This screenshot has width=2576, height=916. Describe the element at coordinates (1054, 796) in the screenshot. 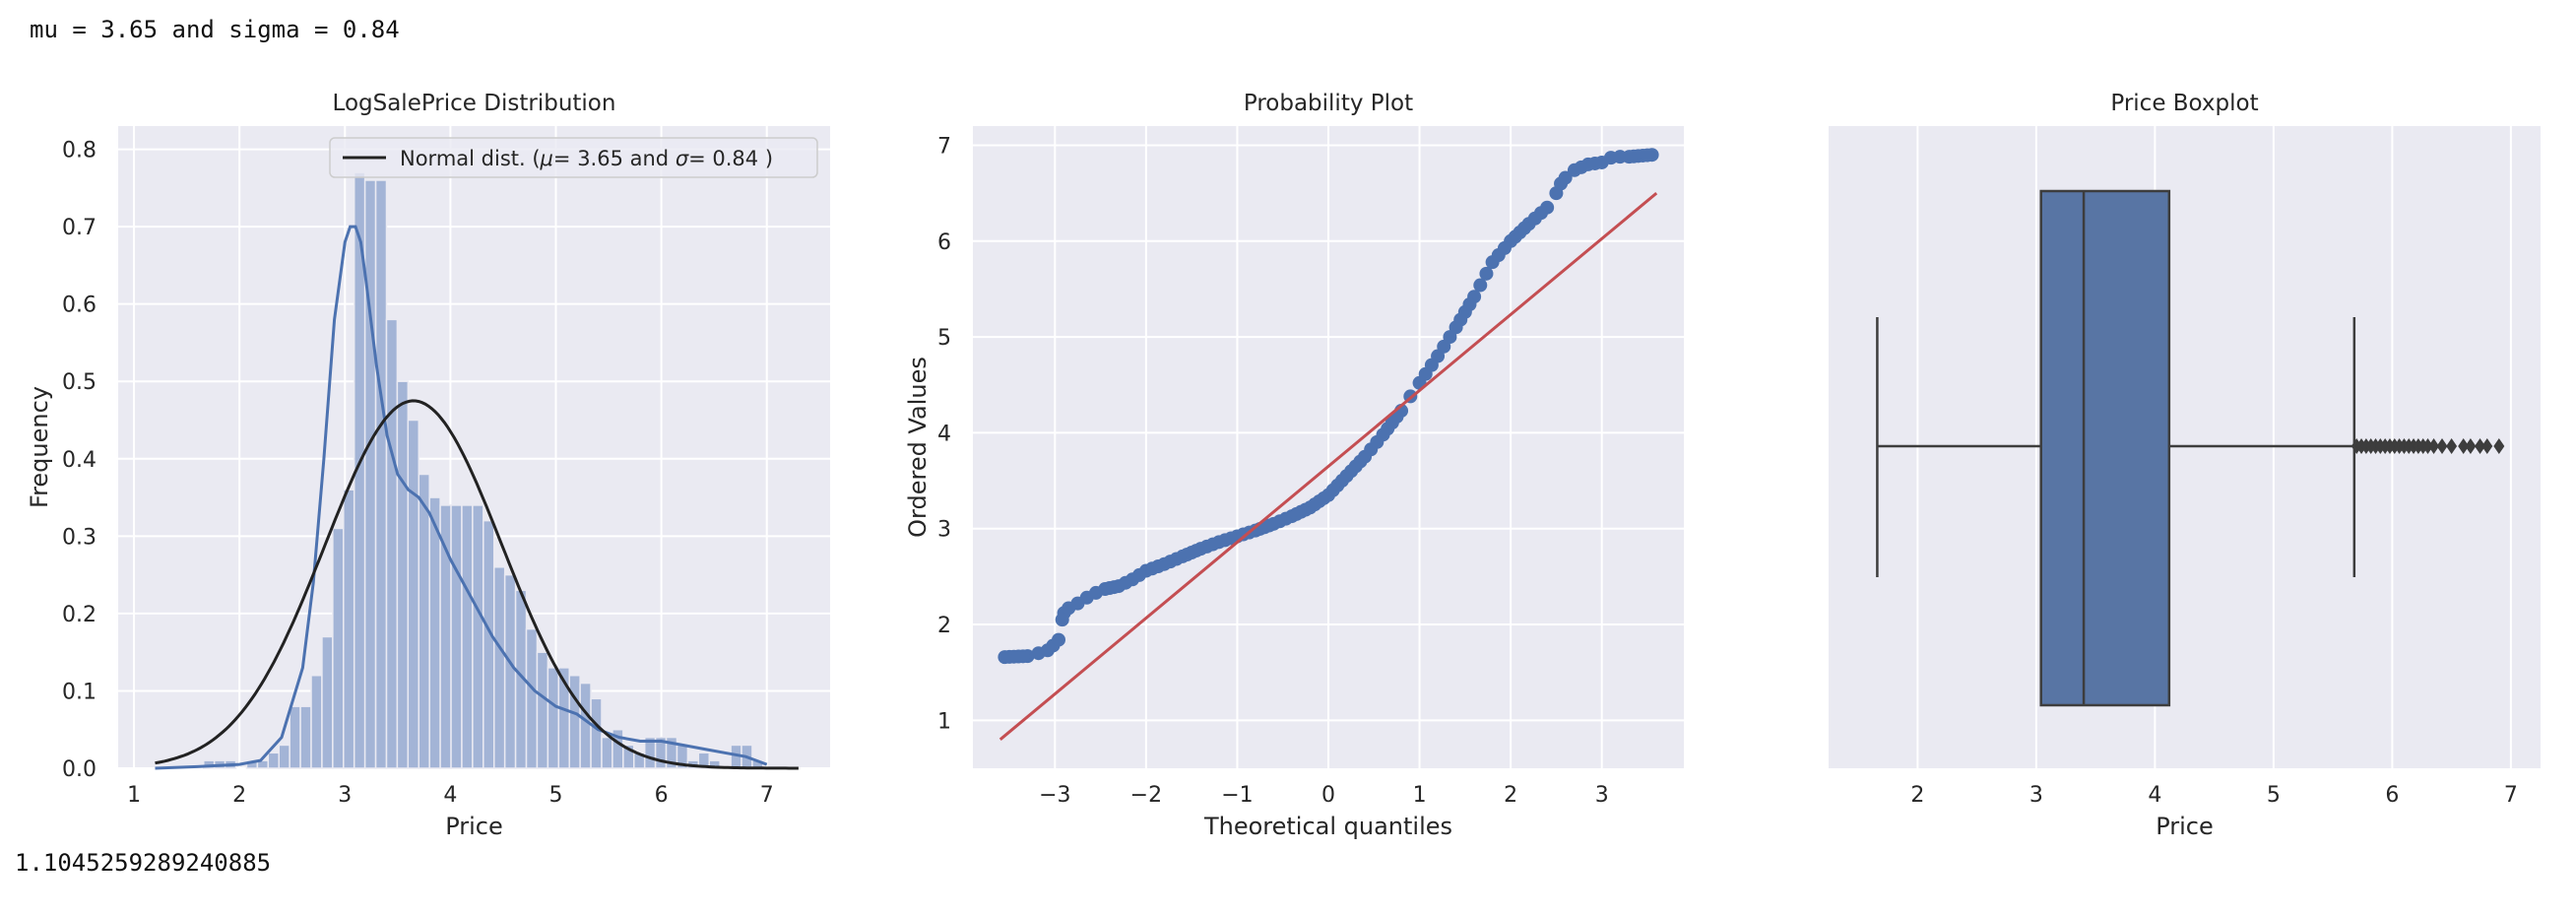

I see `x-tick-label: −3` at that location.